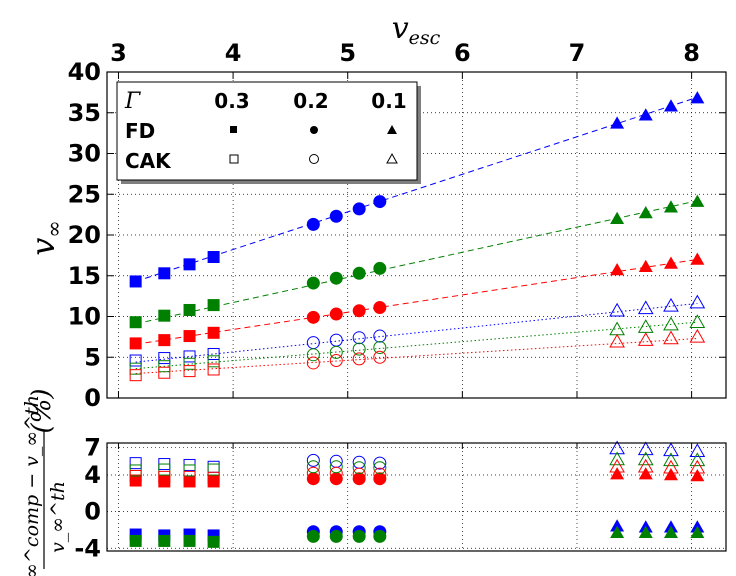 This screenshot has height=576, width=736. I want to click on res-point-fd-red-g0.2-3, so click(380, 479).